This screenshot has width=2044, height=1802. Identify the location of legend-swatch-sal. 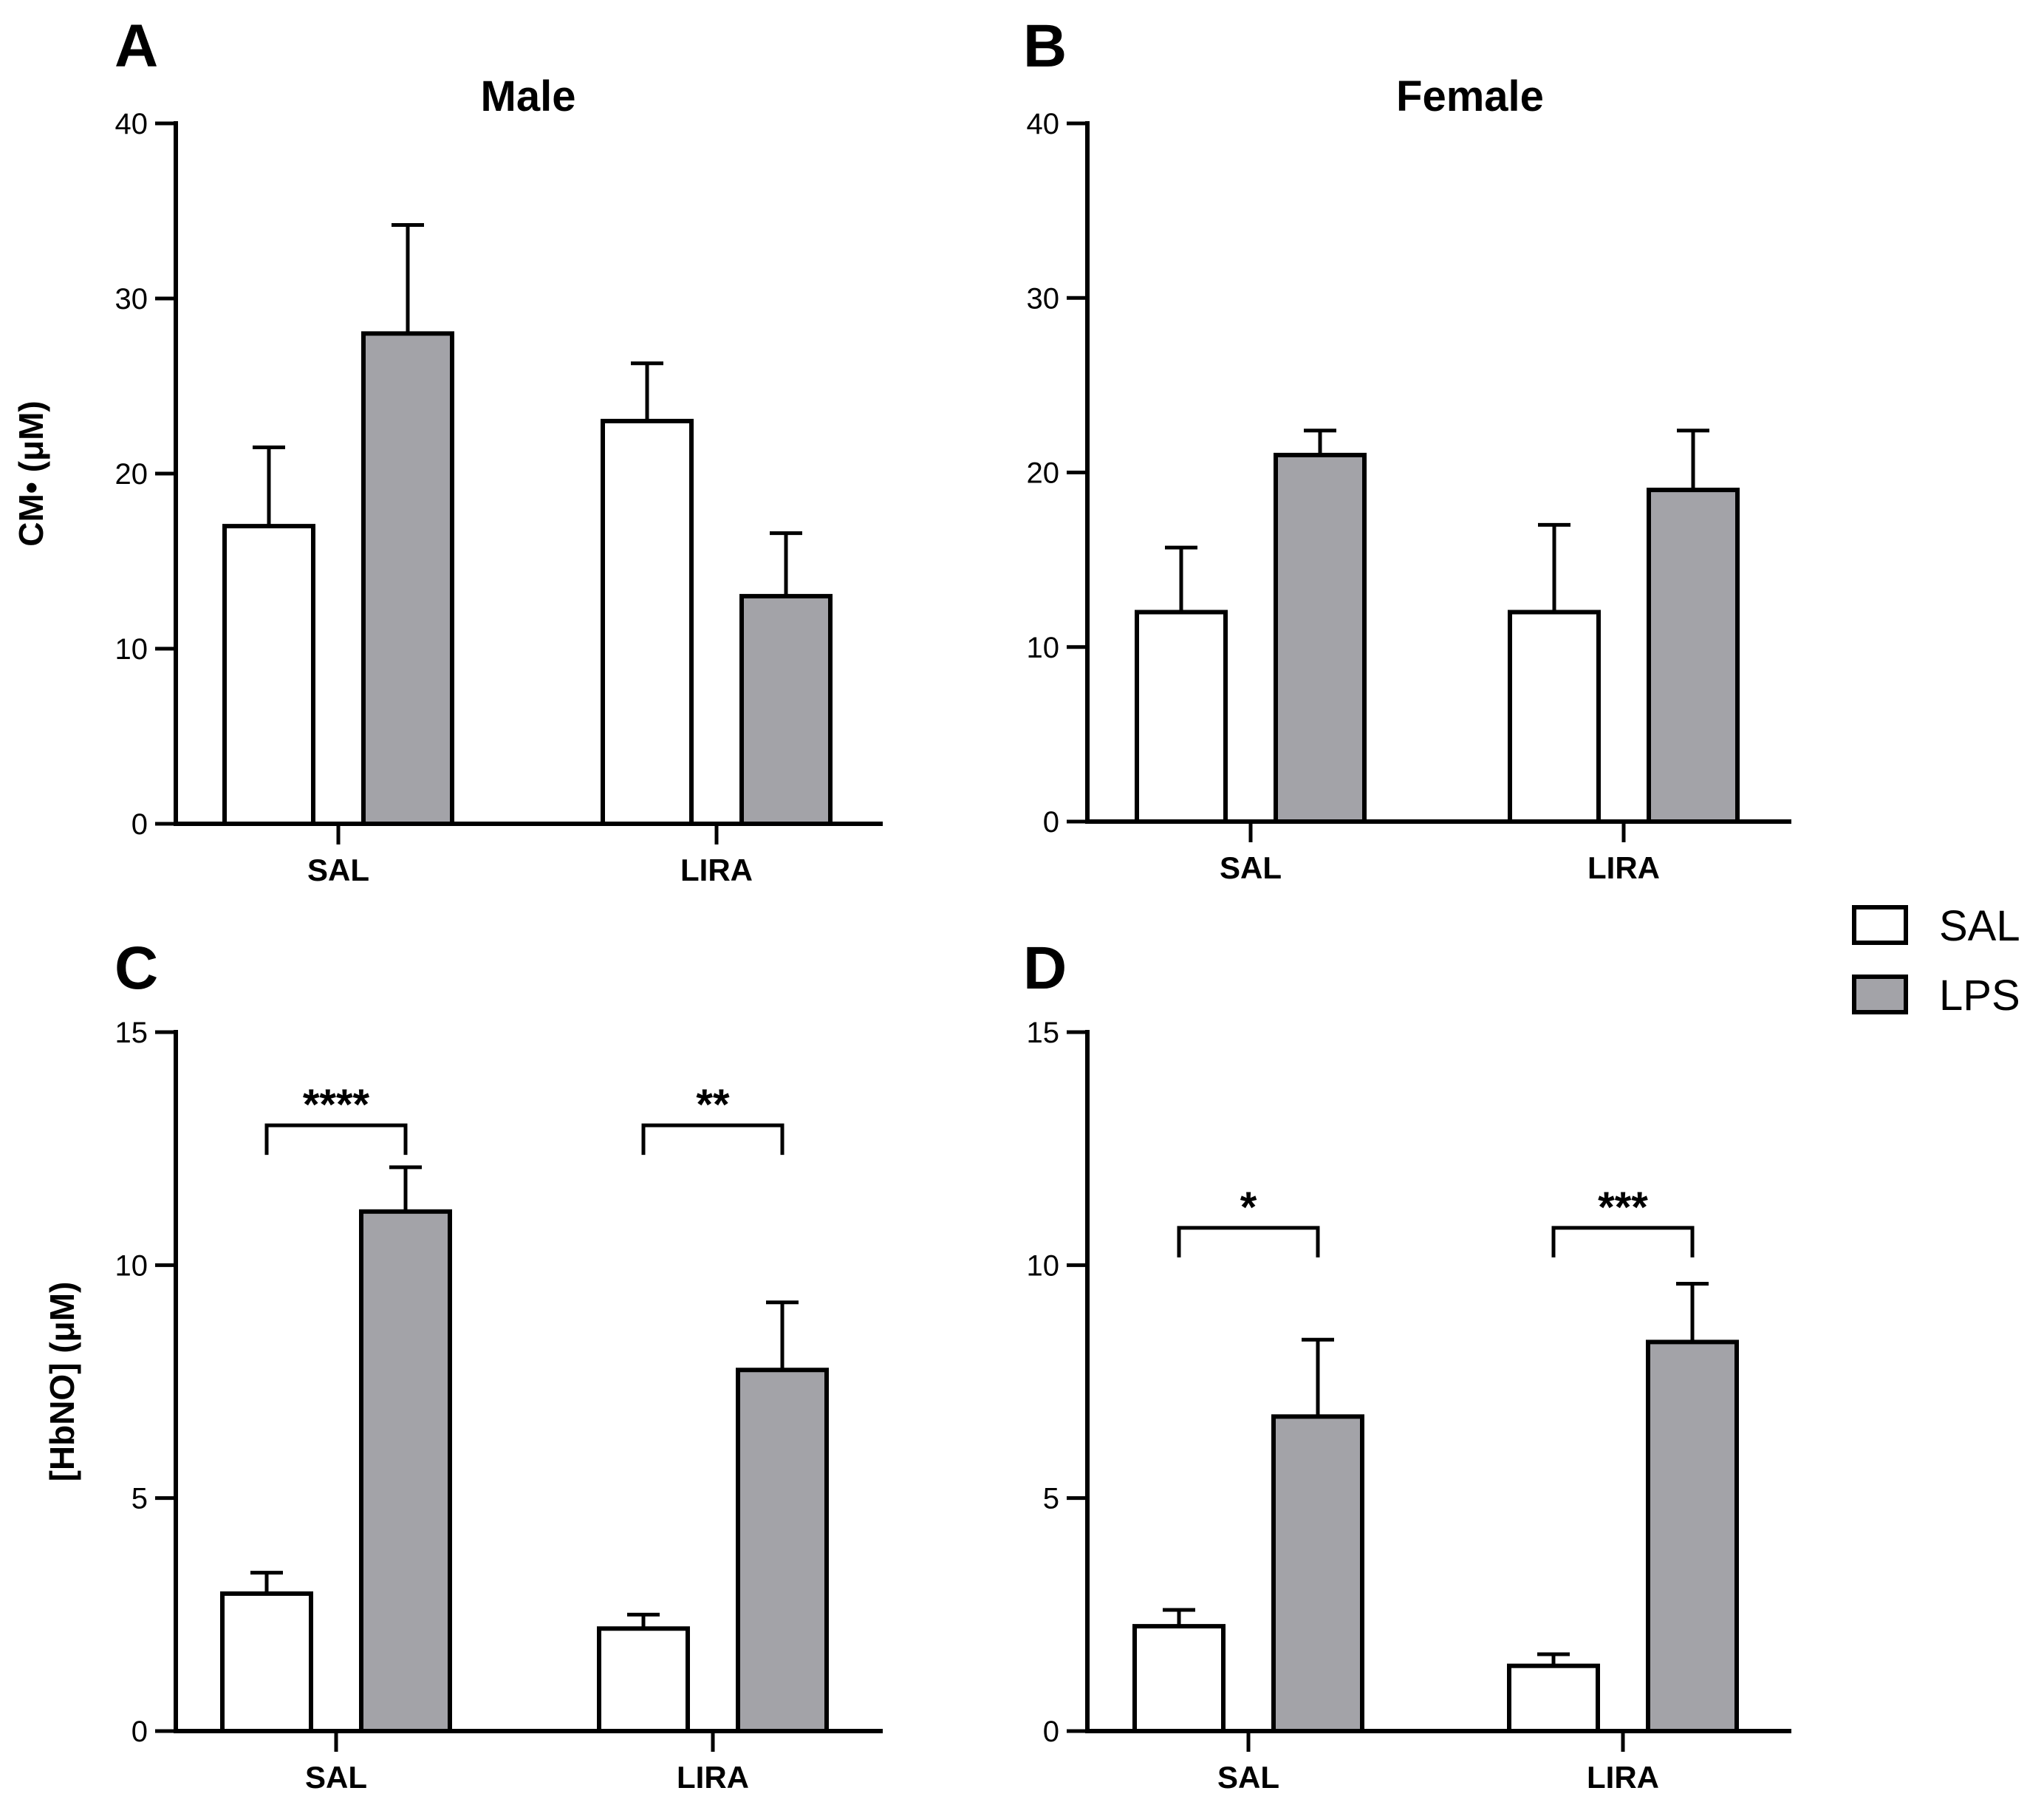
(1880, 925).